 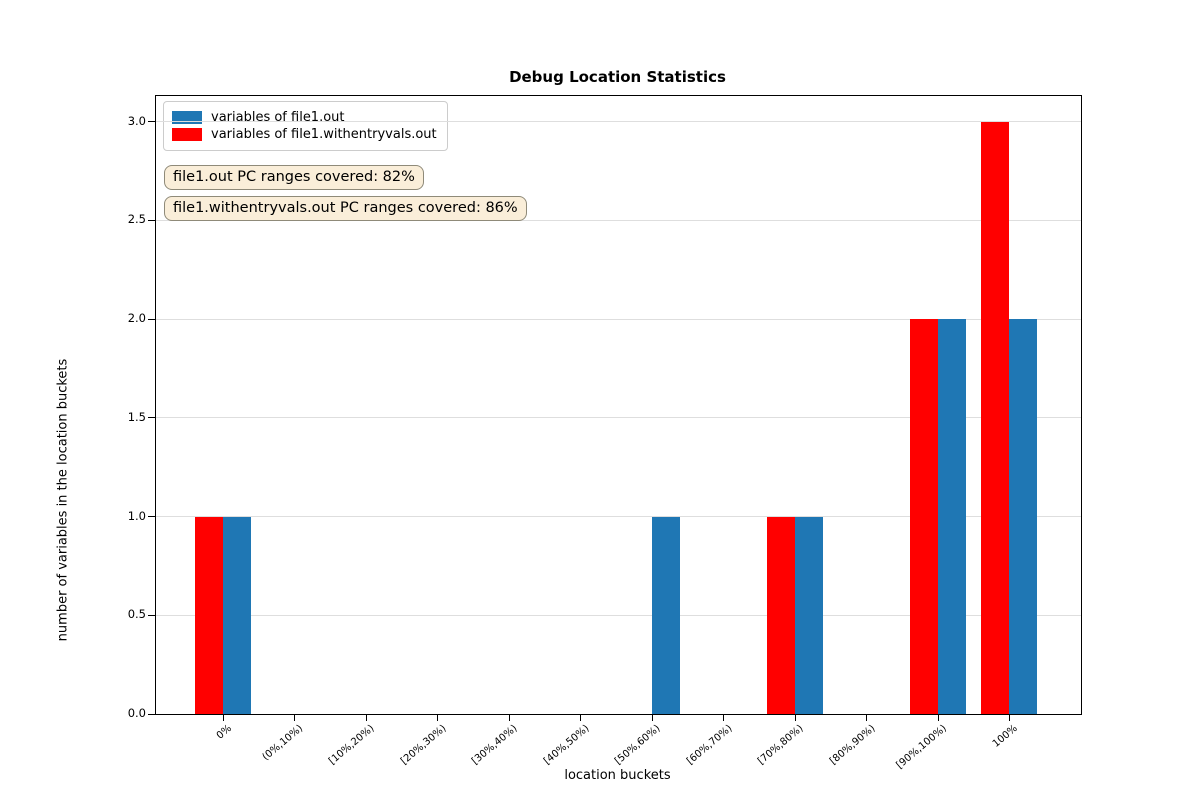 I want to click on y-tick-label: 0.0, so click(x=136, y=713).